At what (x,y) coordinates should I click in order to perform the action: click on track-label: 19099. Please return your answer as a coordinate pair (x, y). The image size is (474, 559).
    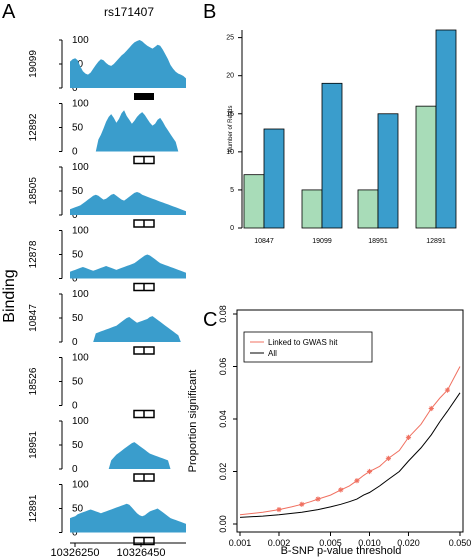
    Looking at the image, I should click on (33, 64).